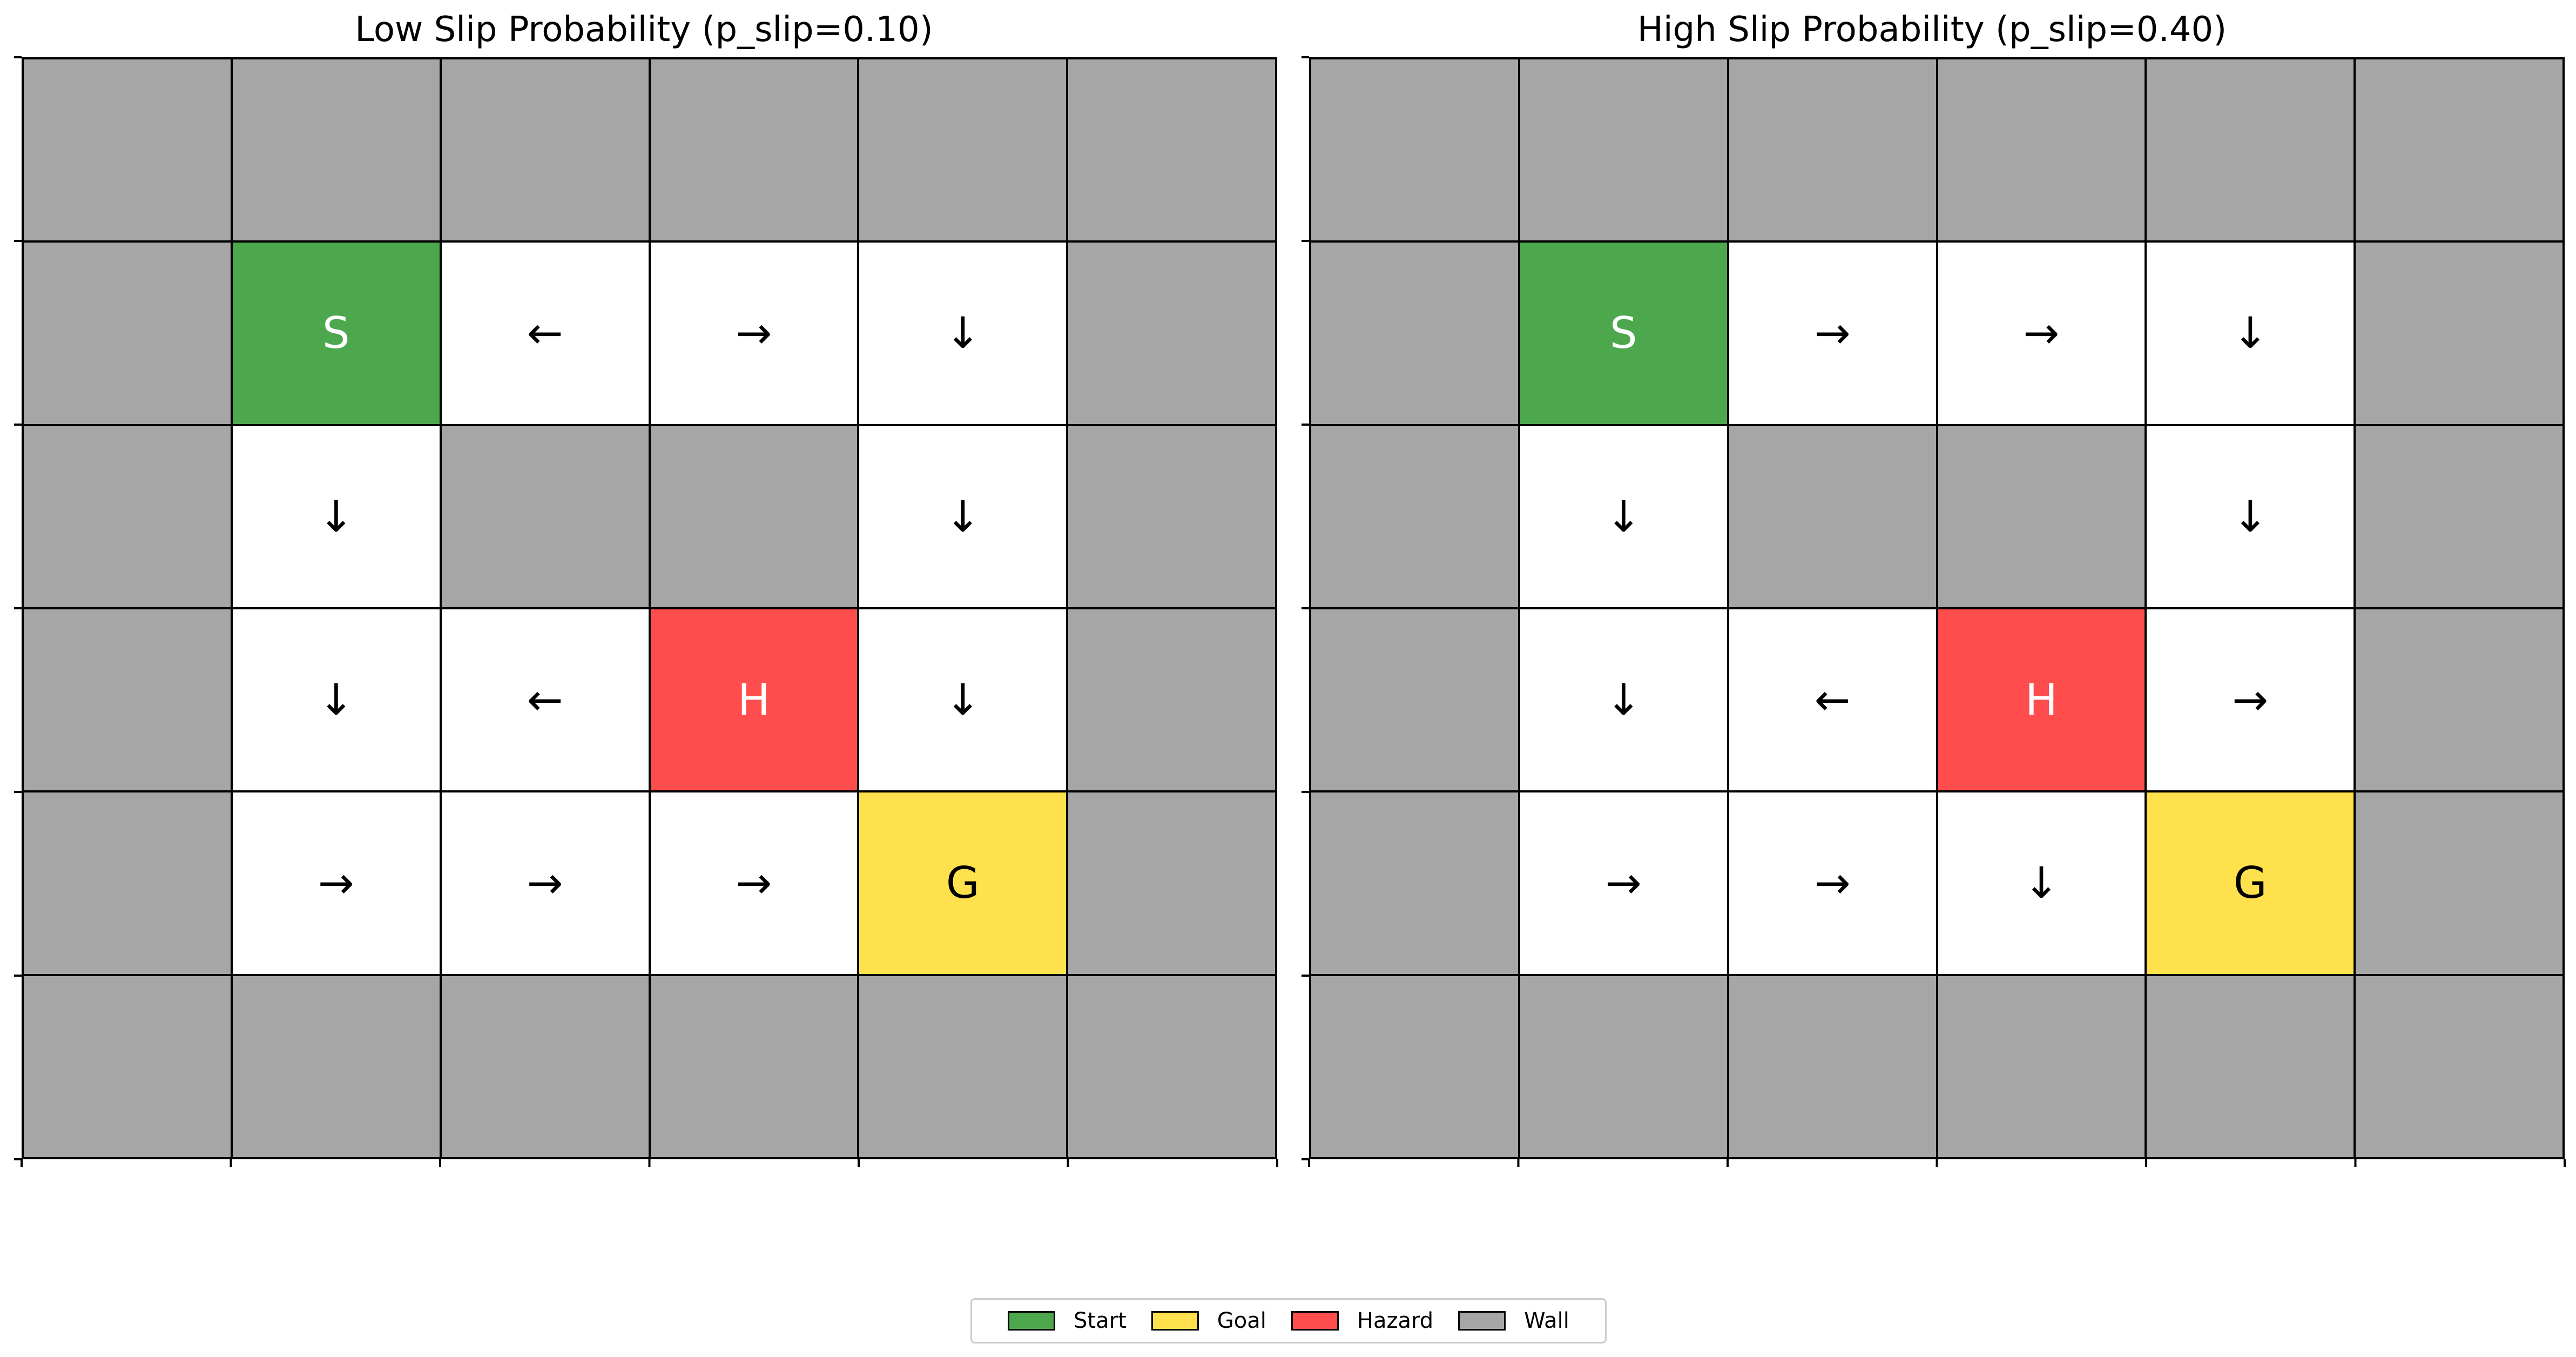 This screenshot has height=1357, width=2576. I want to click on legend-label: Start, so click(1100, 1320).